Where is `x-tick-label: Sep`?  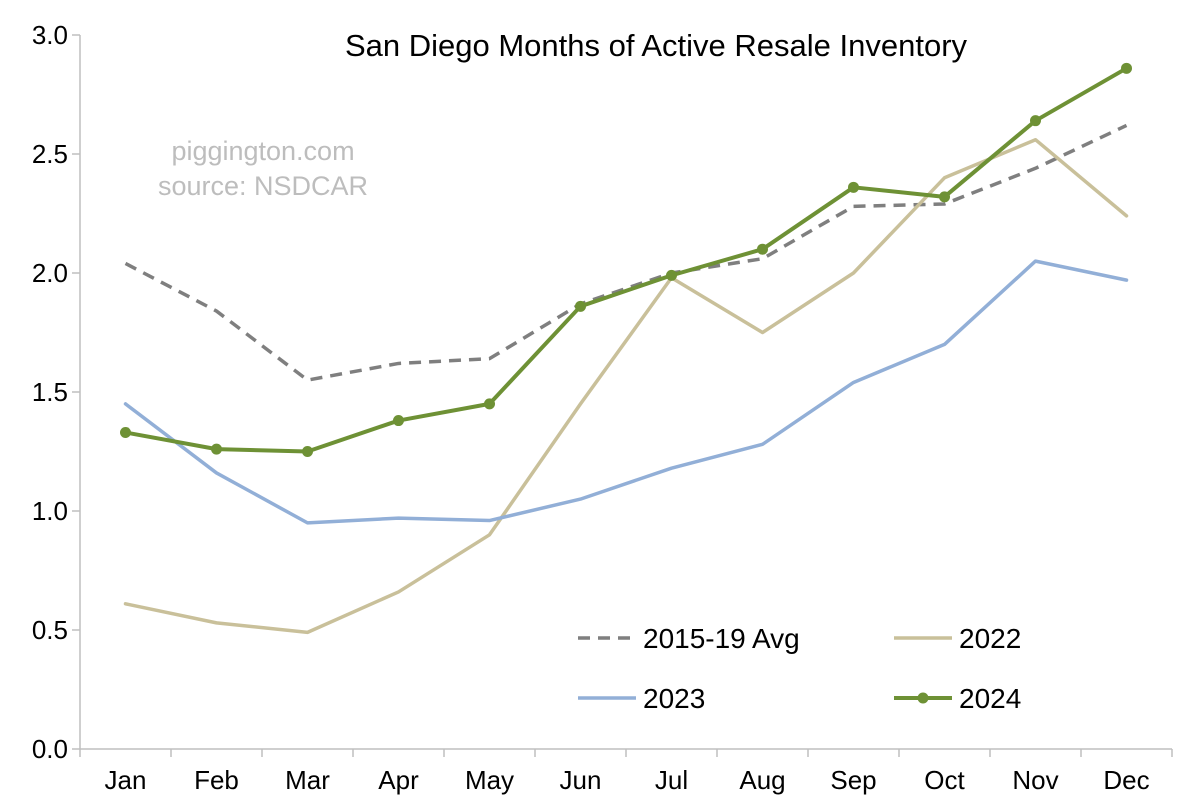 x-tick-label: Sep is located at coordinates (853, 780).